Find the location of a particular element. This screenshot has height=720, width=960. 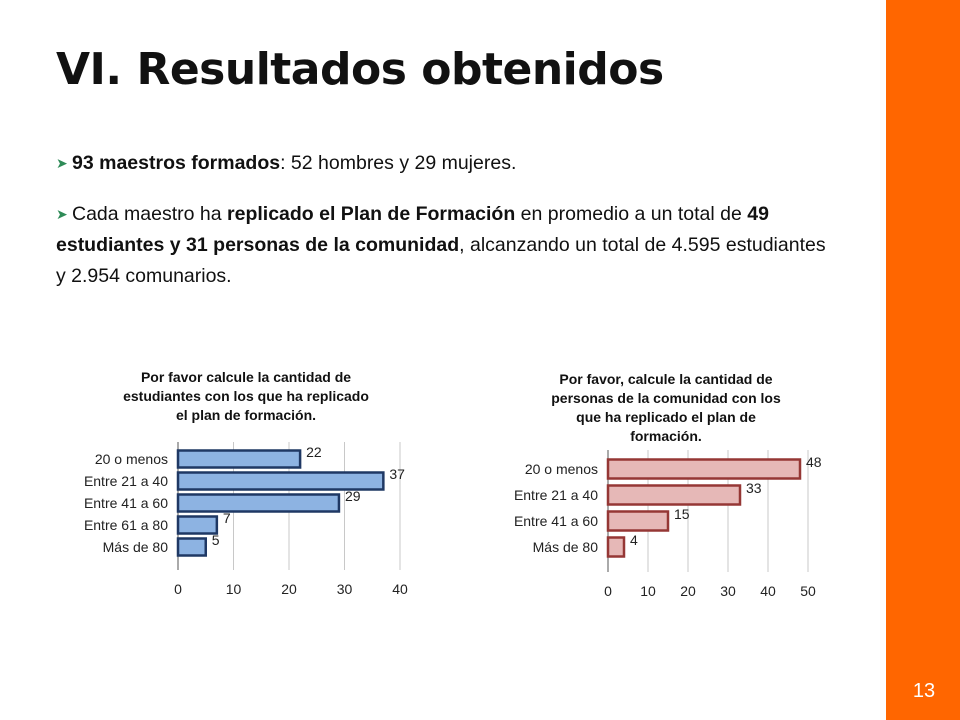

data-label: 29 is located at coordinates (353, 496).